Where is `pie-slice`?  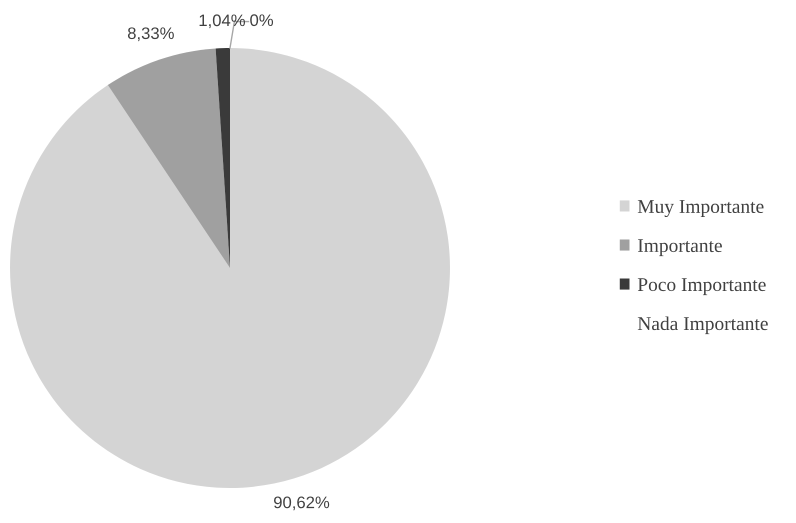
pie-slice is located at coordinates (169, 158).